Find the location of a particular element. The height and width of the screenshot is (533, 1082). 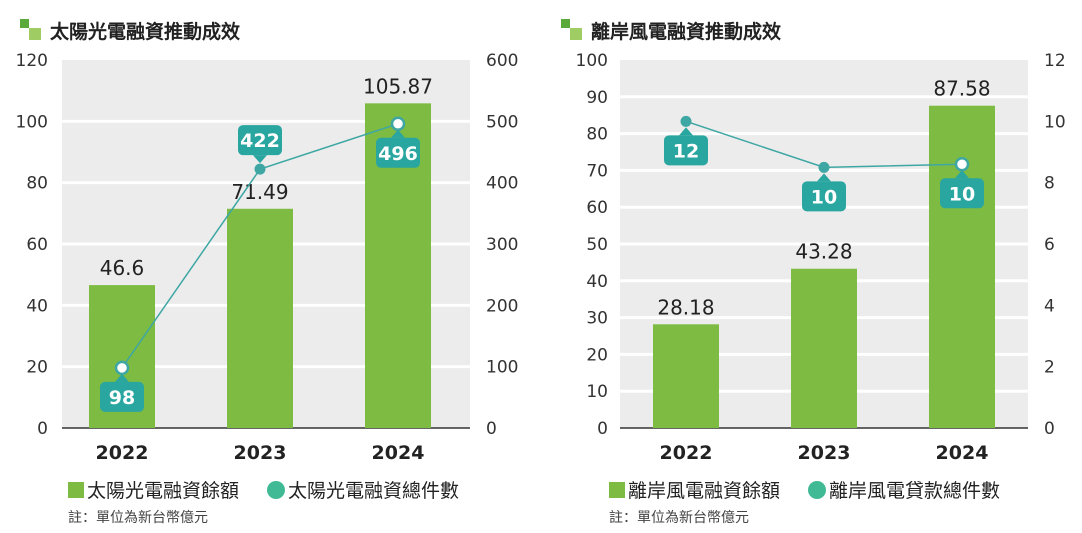

y-left-tick-label: 70 is located at coordinates (597, 171).